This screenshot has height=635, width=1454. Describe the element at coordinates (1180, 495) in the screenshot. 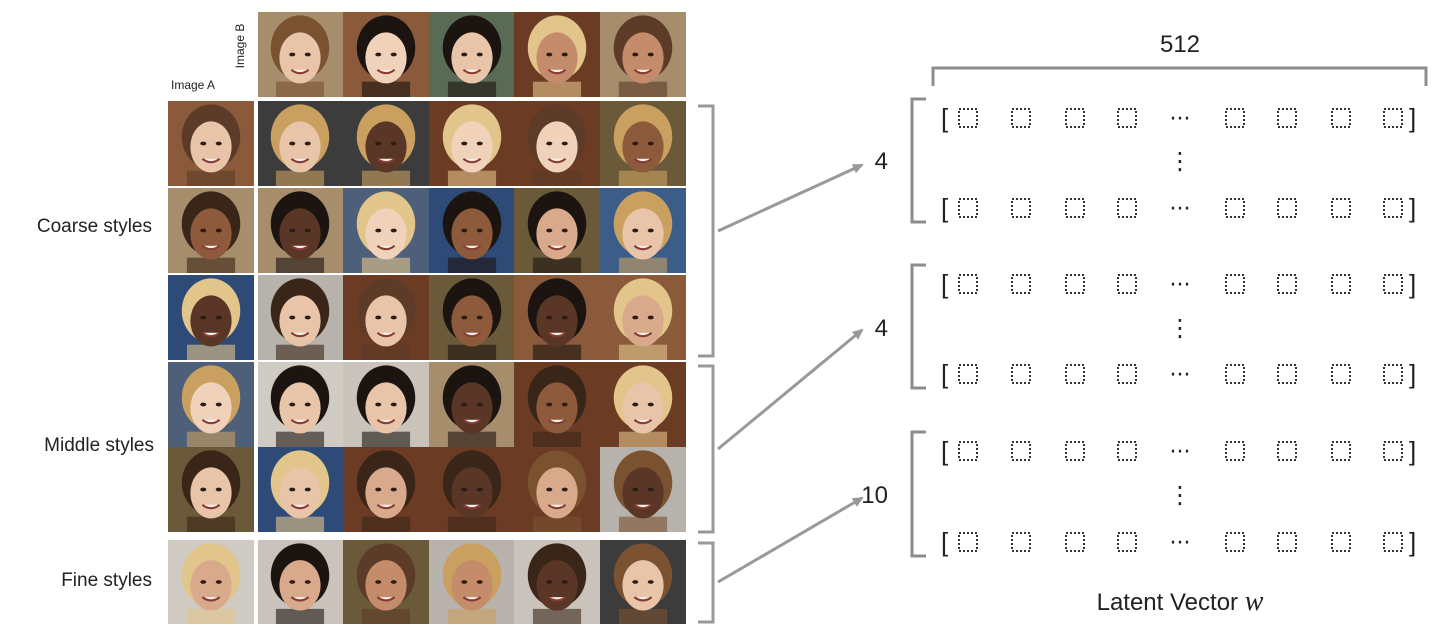

I see `vertical-ellipsis: ⋮` at that location.